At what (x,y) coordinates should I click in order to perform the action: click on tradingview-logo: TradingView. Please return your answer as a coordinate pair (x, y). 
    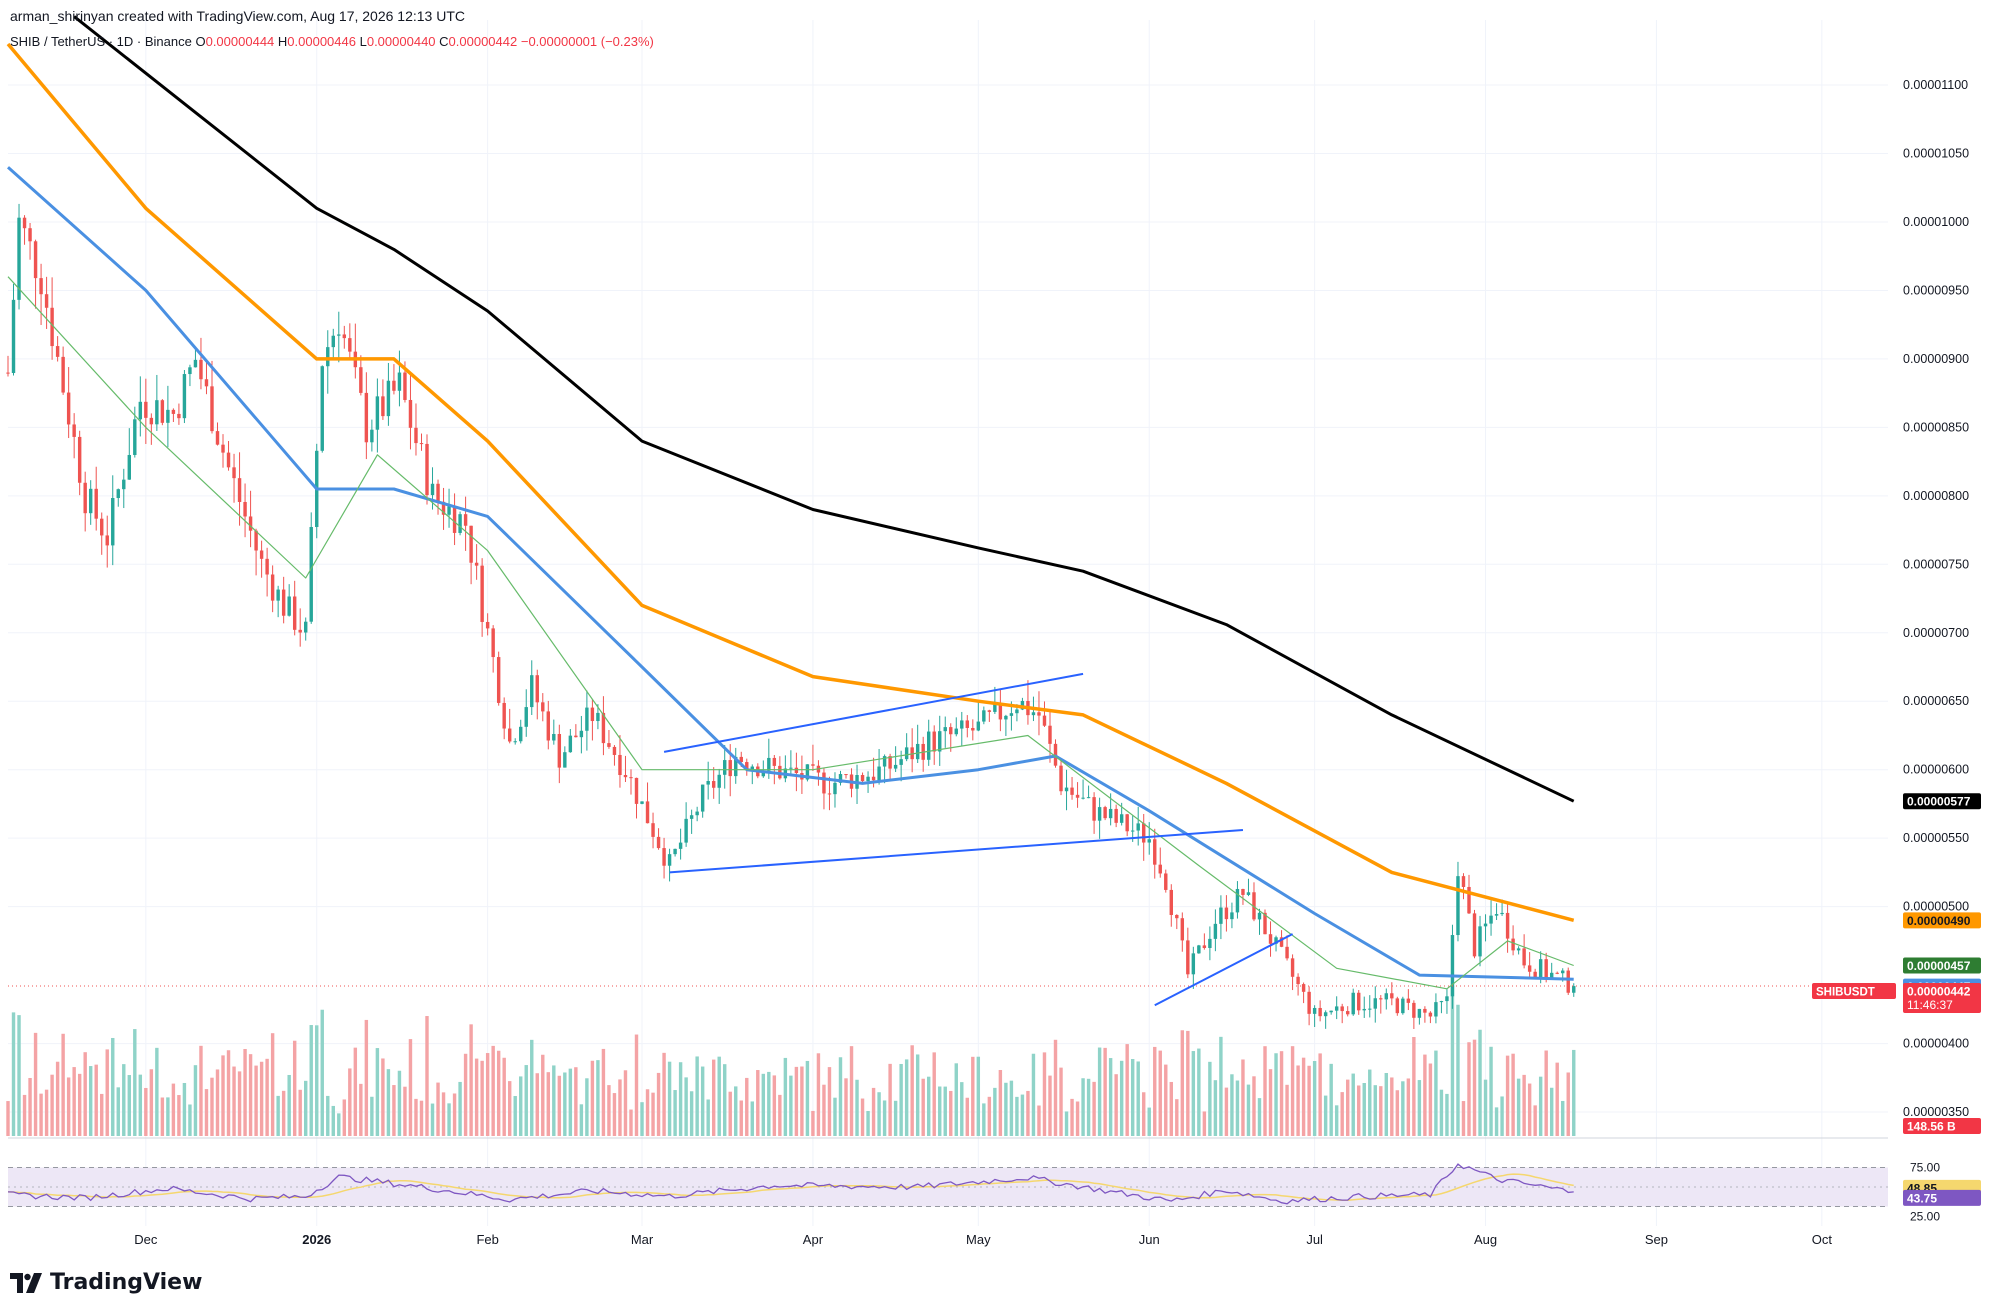
    Looking at the image, I should click on (106, 1282).